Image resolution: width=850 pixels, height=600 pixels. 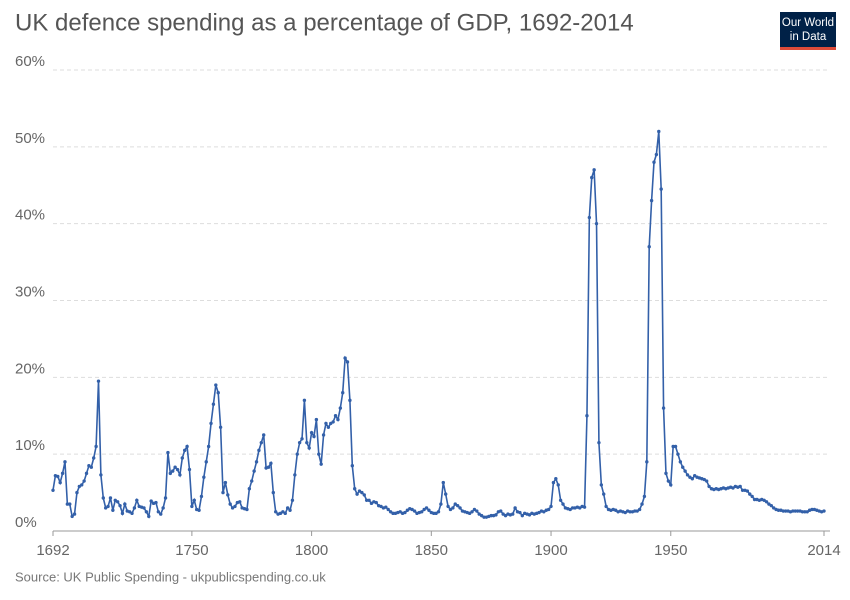 What do you see at coordinates (30, 291) in the screenshot?
I see `y-tick-label: 30%` at bounding box center [30, 291].